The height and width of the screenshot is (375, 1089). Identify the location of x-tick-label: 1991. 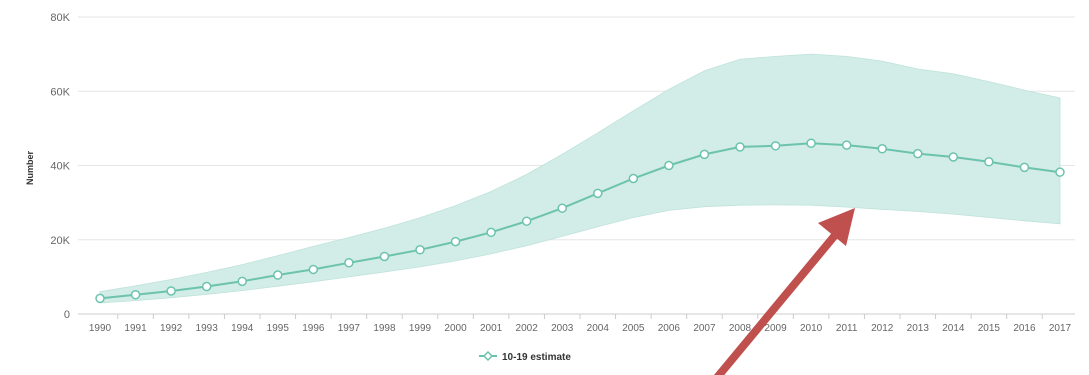
(135, 328).